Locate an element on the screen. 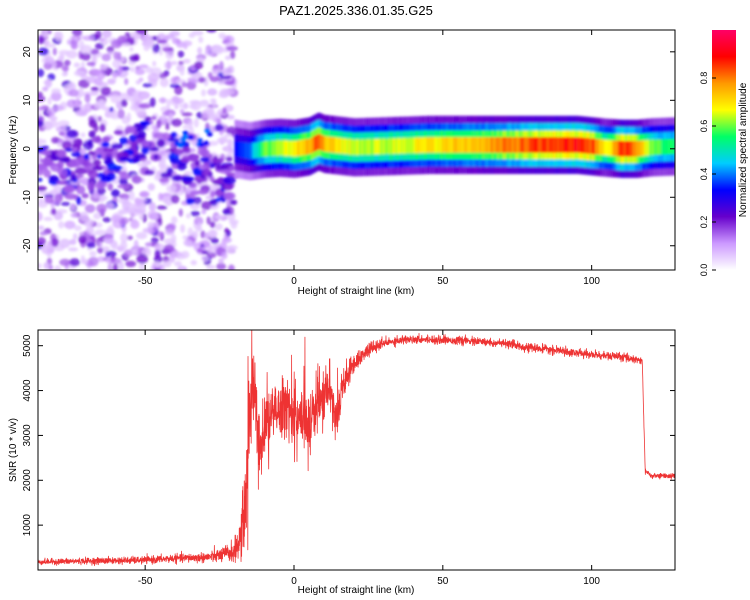 The width and height of the screenshot is (750, 600). snr-y-tick-label: 2000 is located at coordinates (27, 480).